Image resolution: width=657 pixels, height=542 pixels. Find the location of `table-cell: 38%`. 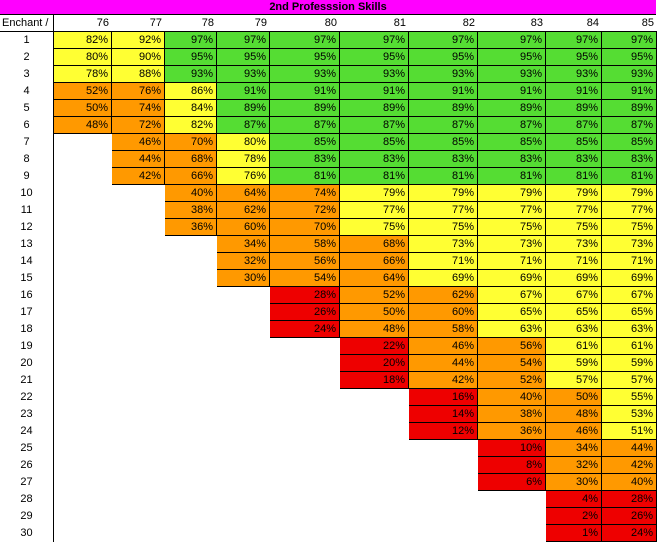

table-cell: 38% is located at coordinates (191, 210).